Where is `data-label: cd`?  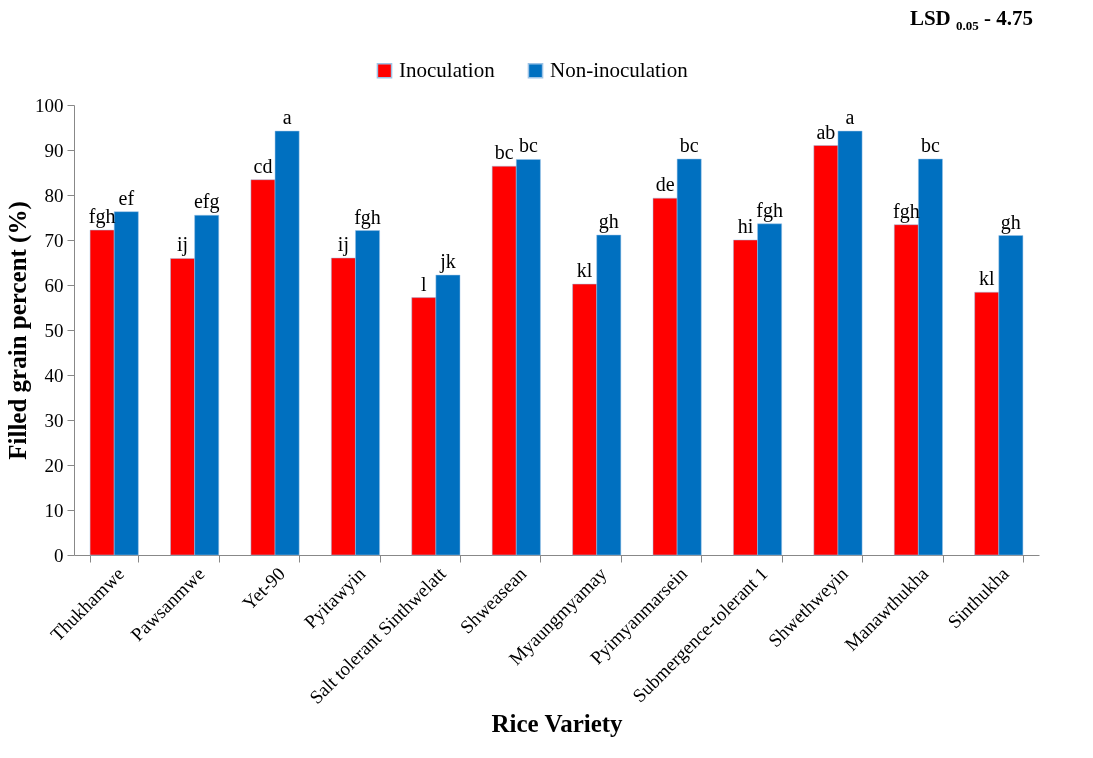 data-label: cd is located at coordinates (263, 165).